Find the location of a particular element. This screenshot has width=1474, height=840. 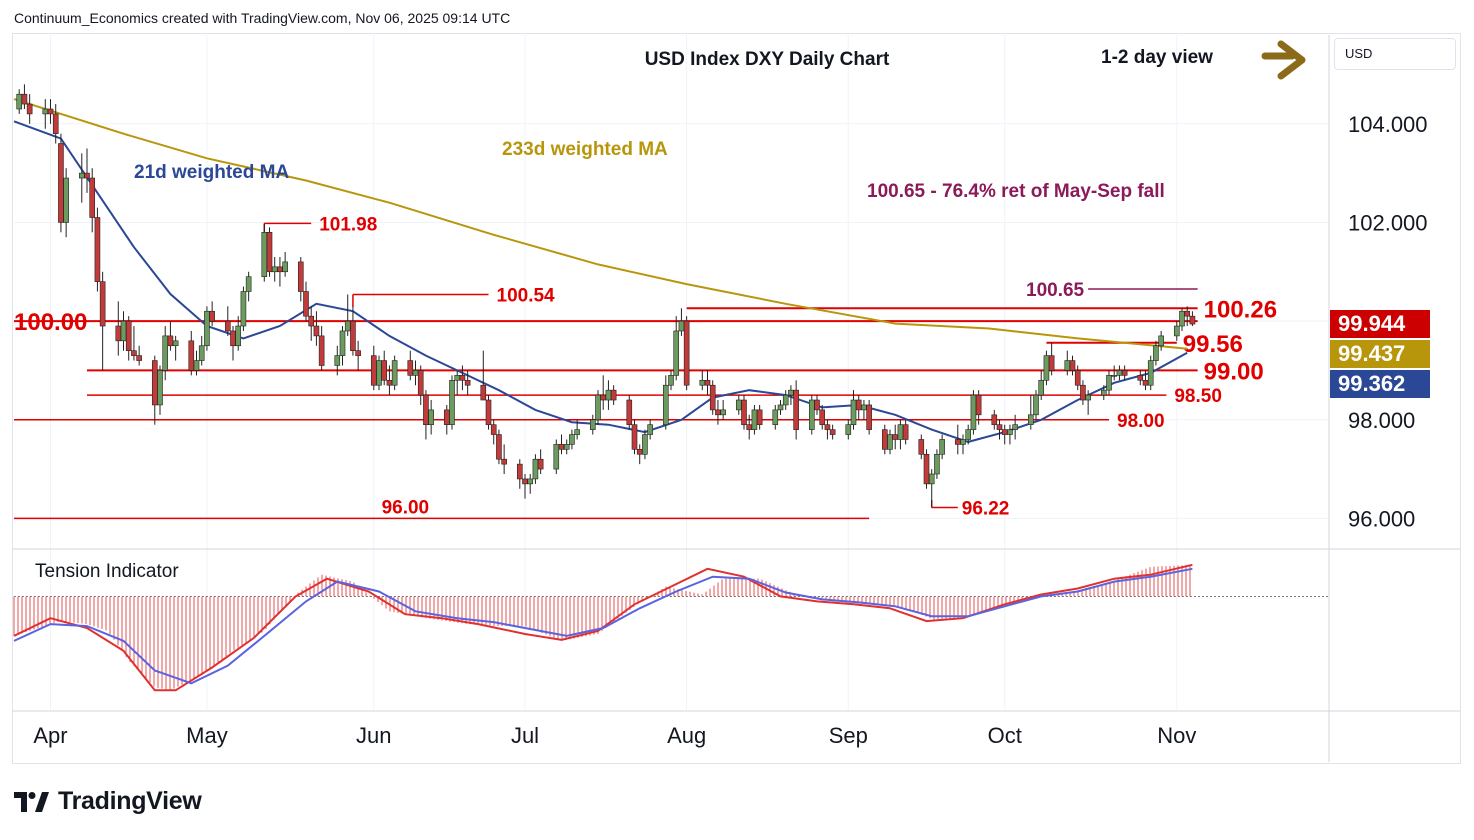

price-tag: 99.362 is located at coordinates (1380, 383).